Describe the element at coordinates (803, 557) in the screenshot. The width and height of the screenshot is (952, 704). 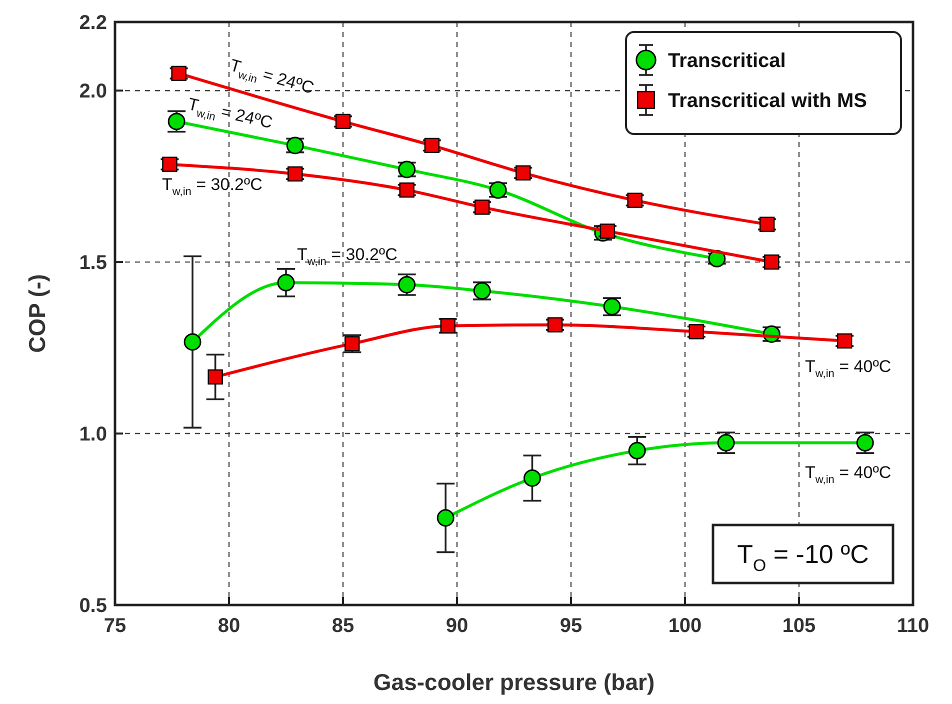
I see `annotation: T$_{O}$ = -10 ºC` at that location.